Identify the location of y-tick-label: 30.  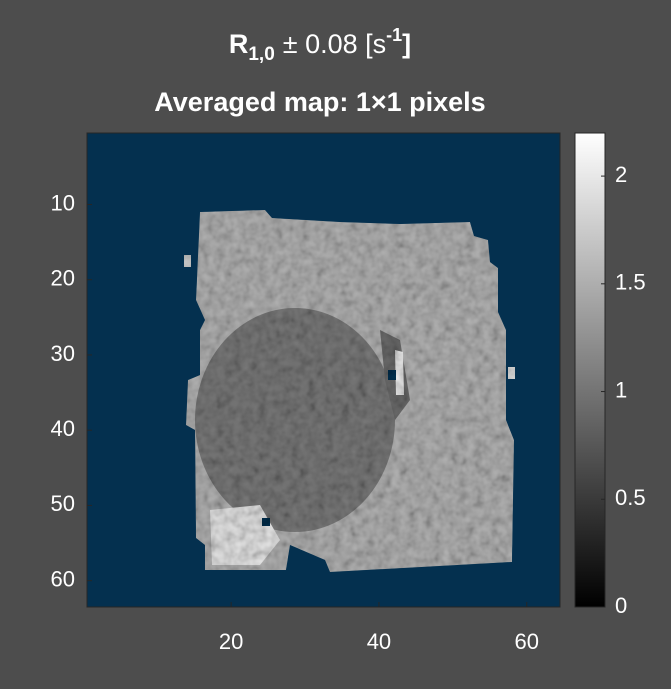
(63, 353).